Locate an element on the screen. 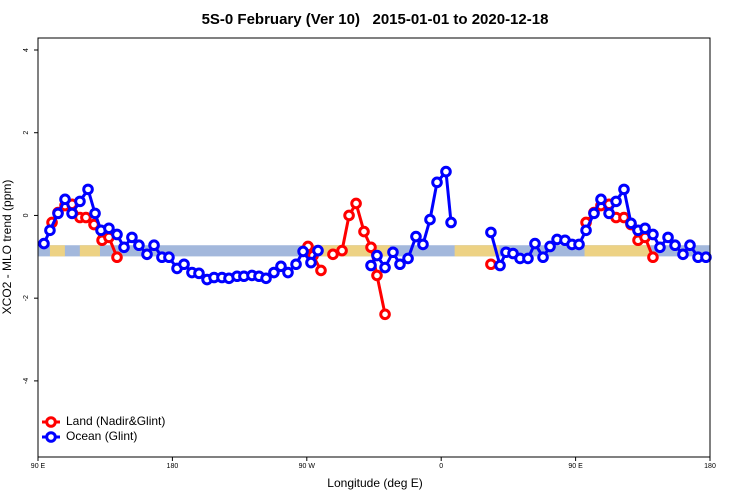 The width and height of the screenshot is (750, 500). x-tick-label: 0 is located at coordinates (441, 466).